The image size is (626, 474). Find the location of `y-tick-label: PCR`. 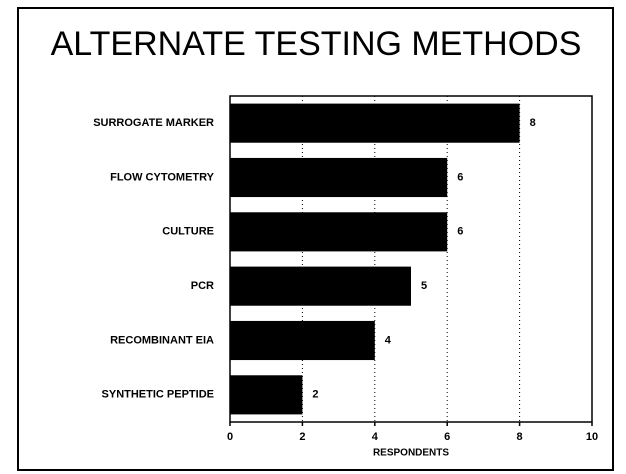

y-tick-label: PCR is located at coordinates (202, 286).